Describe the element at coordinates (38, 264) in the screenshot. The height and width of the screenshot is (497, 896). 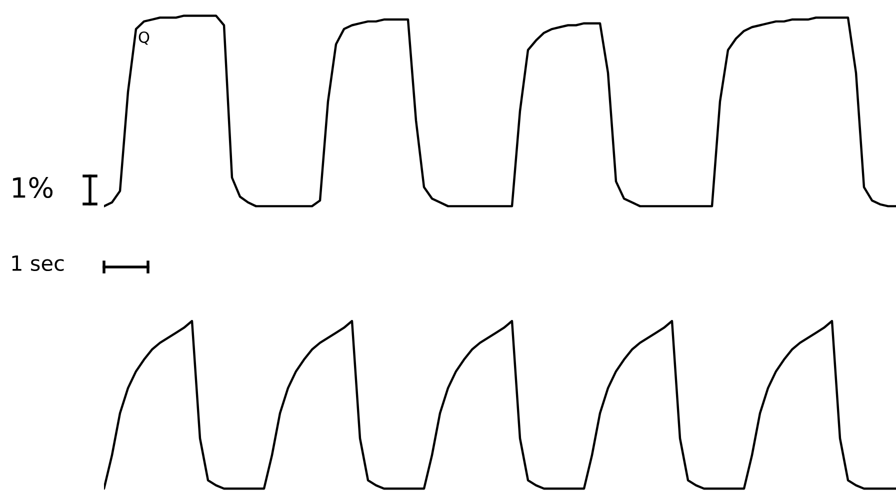
I see `text: 1 sec` at that location.